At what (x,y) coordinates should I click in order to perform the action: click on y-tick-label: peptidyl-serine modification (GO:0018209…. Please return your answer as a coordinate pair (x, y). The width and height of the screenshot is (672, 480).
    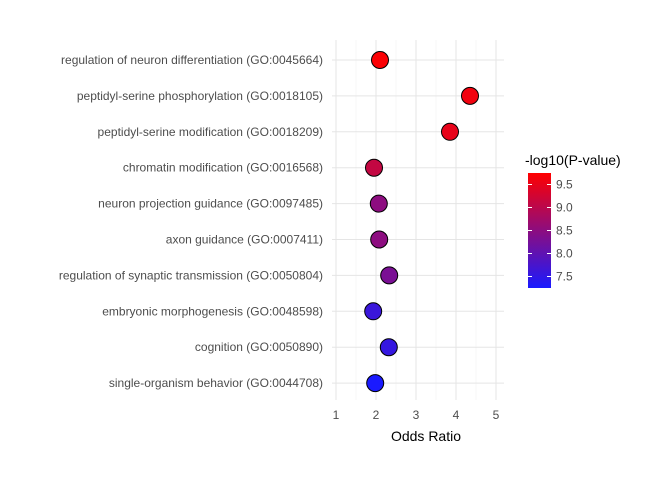
    Looking at the image, I should click on (210, 132).